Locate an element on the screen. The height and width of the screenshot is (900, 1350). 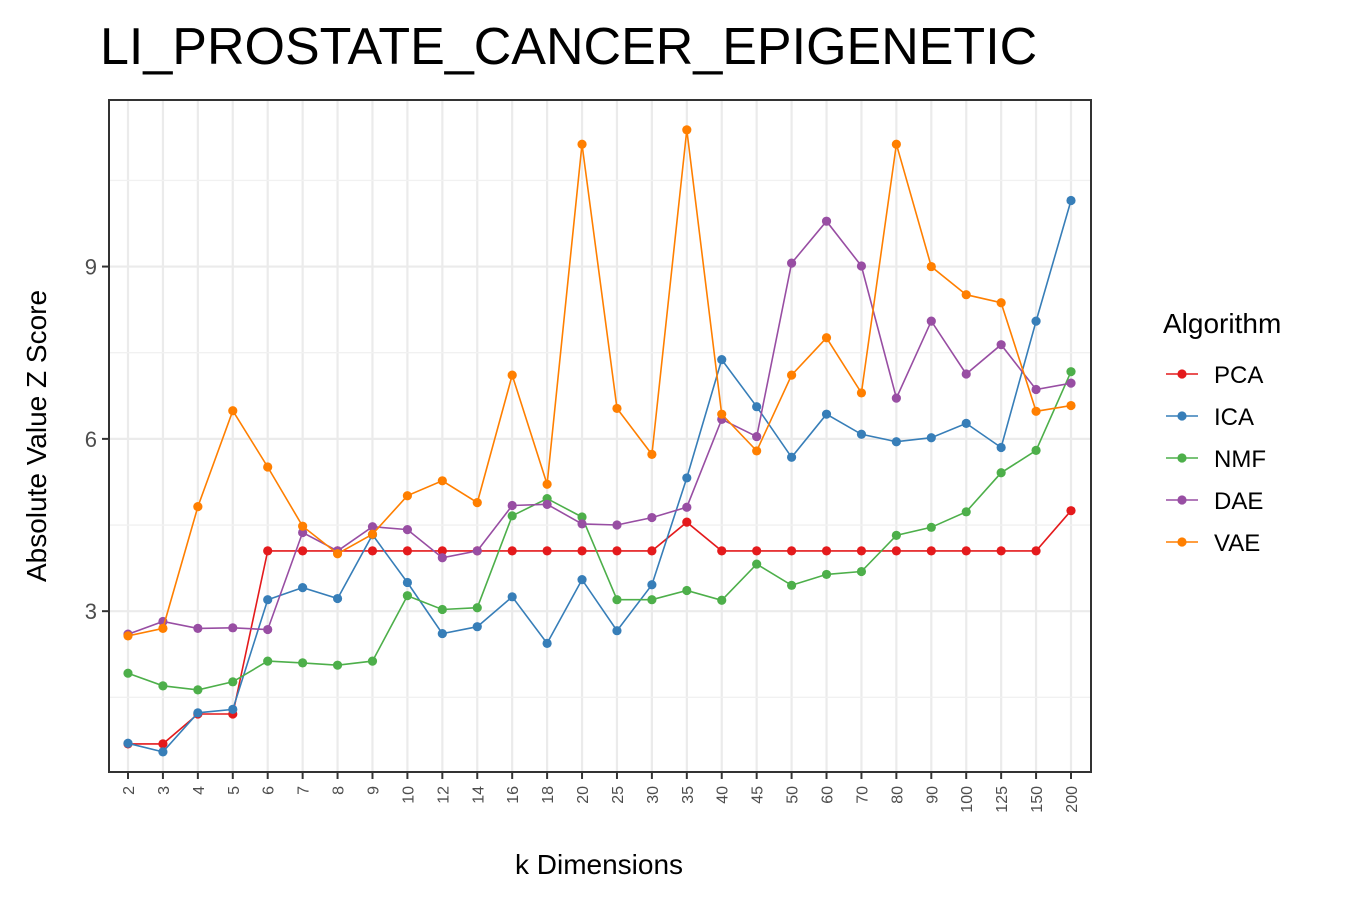
legend-label-pca: PCA is located at coordinates (1238, 375).